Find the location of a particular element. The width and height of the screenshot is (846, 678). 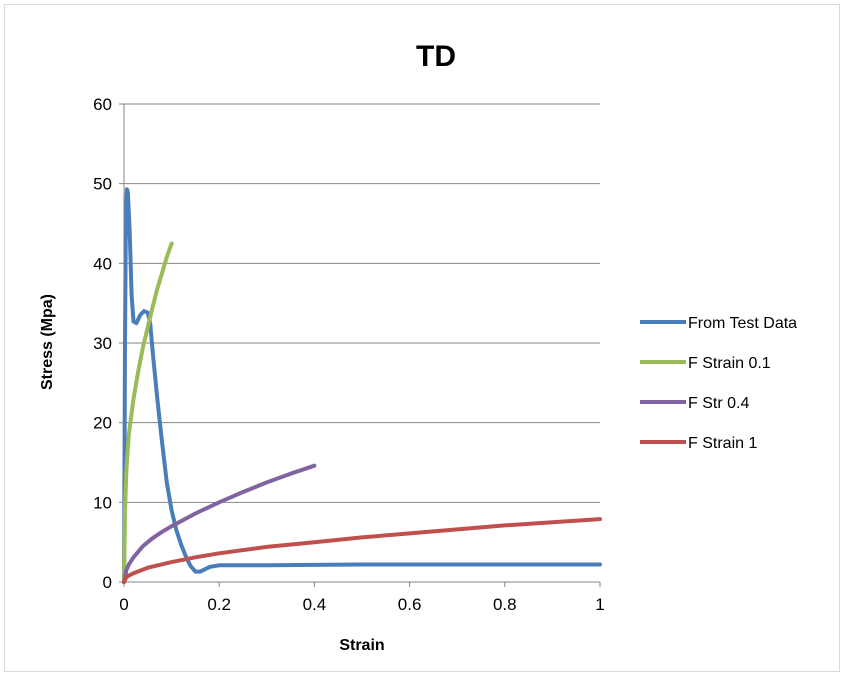

x-tick-labels: 0 0.2 0.4 0.6 0.8 1 is located at coordinates (361, 604).